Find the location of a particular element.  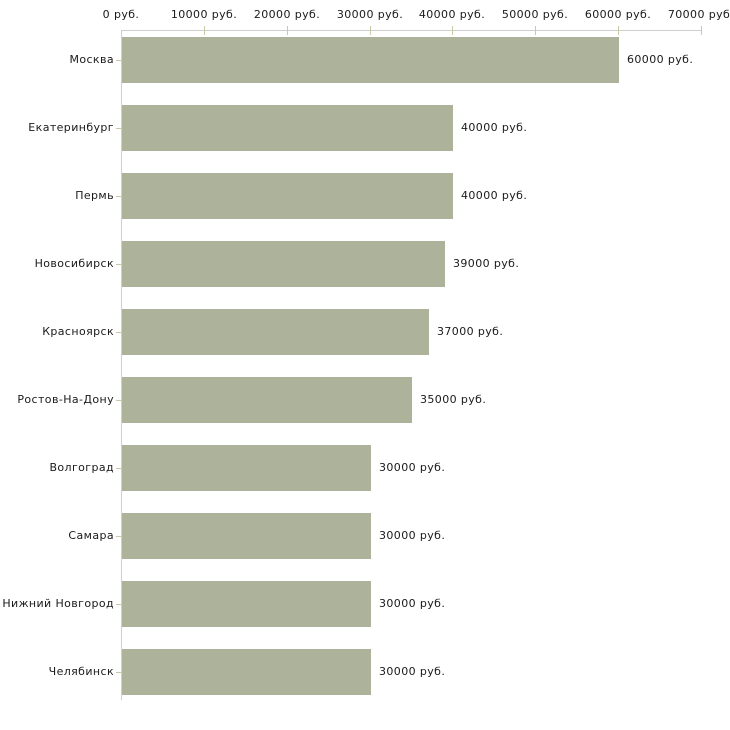

category-label: Красноярск is located at coordinates (78, 331).